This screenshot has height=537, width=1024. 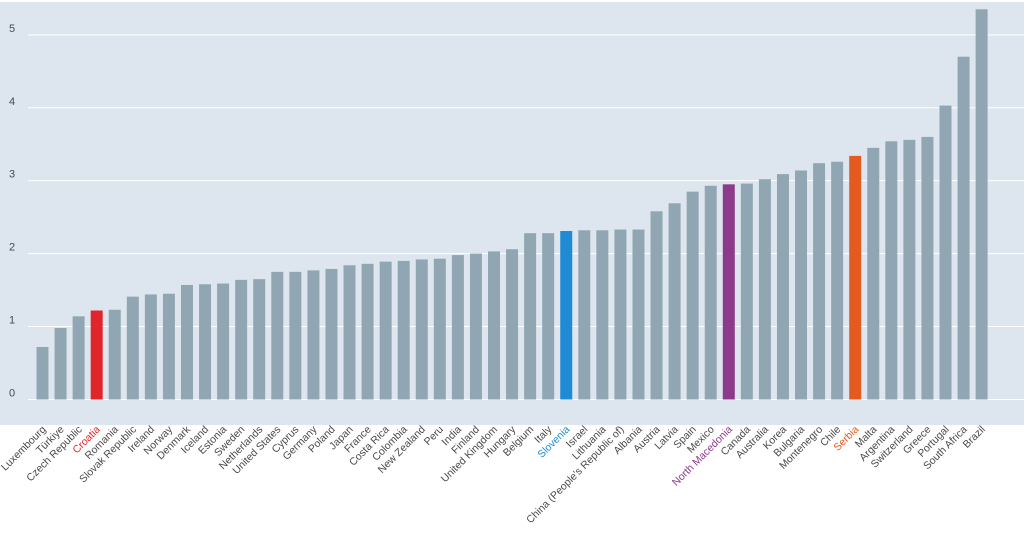 I want to click on y-tick-label: 2, so click(x=12, y=248).